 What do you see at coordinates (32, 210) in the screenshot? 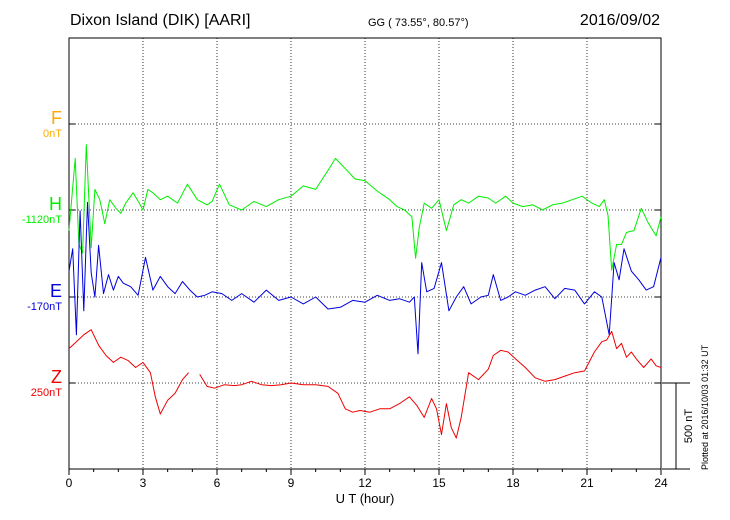
I see `component-h-label: H -1120nT` at bounding box center [32, 210].